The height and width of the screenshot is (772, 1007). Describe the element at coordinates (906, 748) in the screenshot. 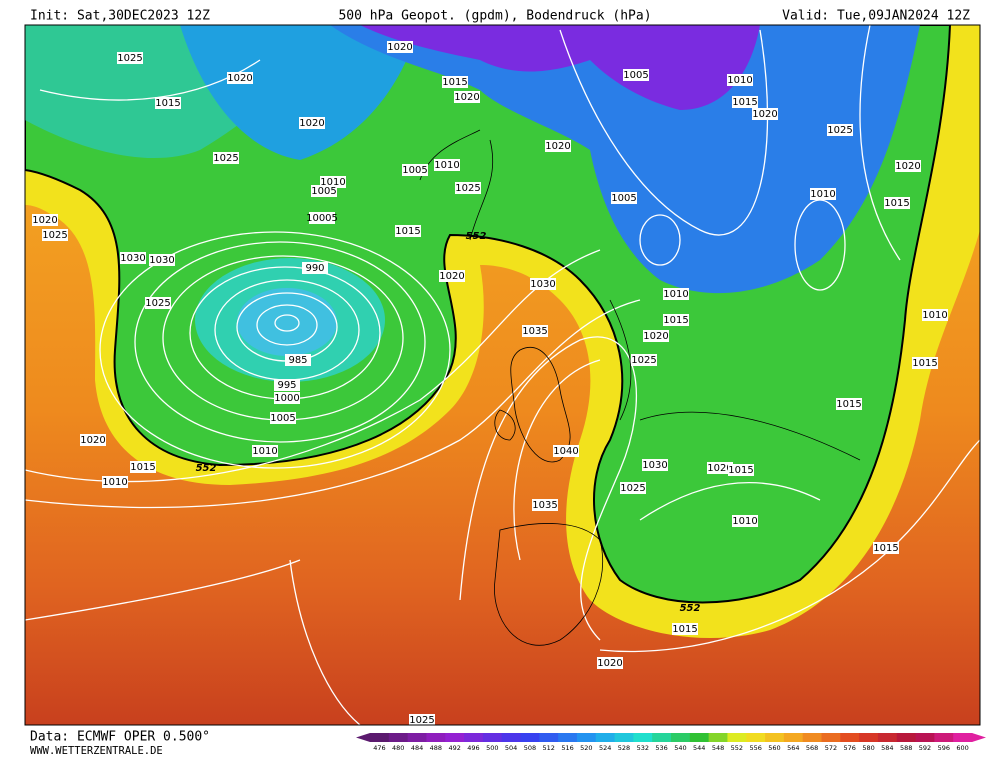

I see `colorbar-tick-label: 588` at that location.